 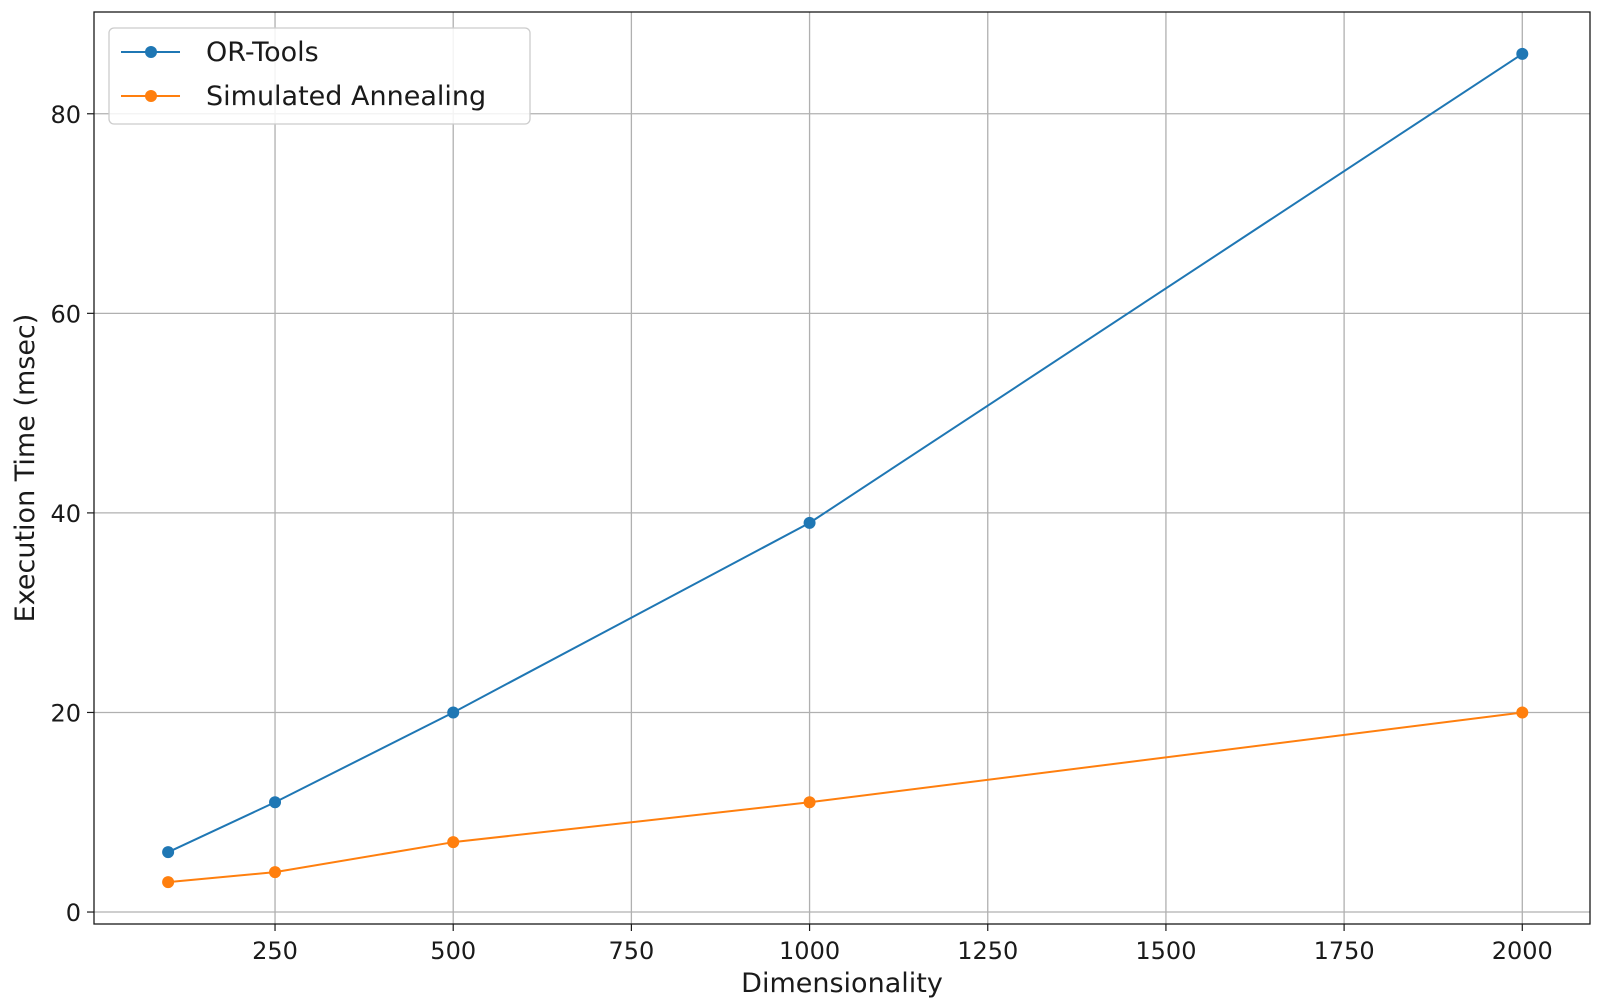 What do you see at coordinates (65, 713) in the screenshot?
I see `y-tick-label: 20` at bounding box center [65, 713].